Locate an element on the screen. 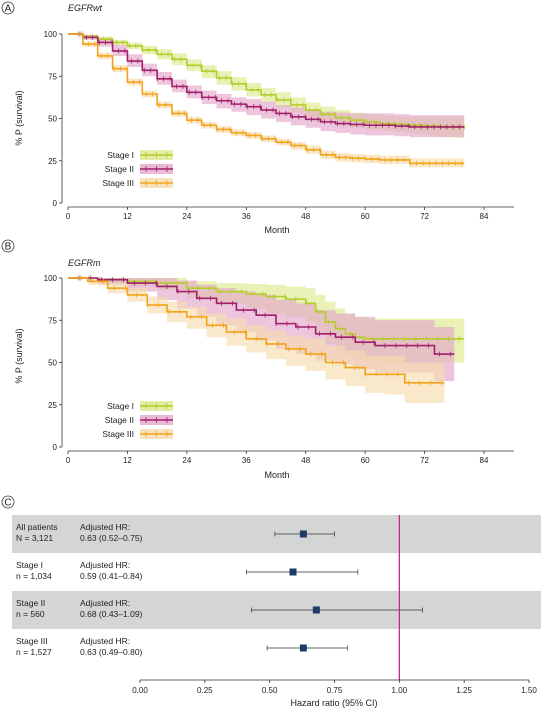 This screenshot has width=542, height=710. panel-b-legend: Stage I Stage II Stage III is located at coordinates (137, 420).